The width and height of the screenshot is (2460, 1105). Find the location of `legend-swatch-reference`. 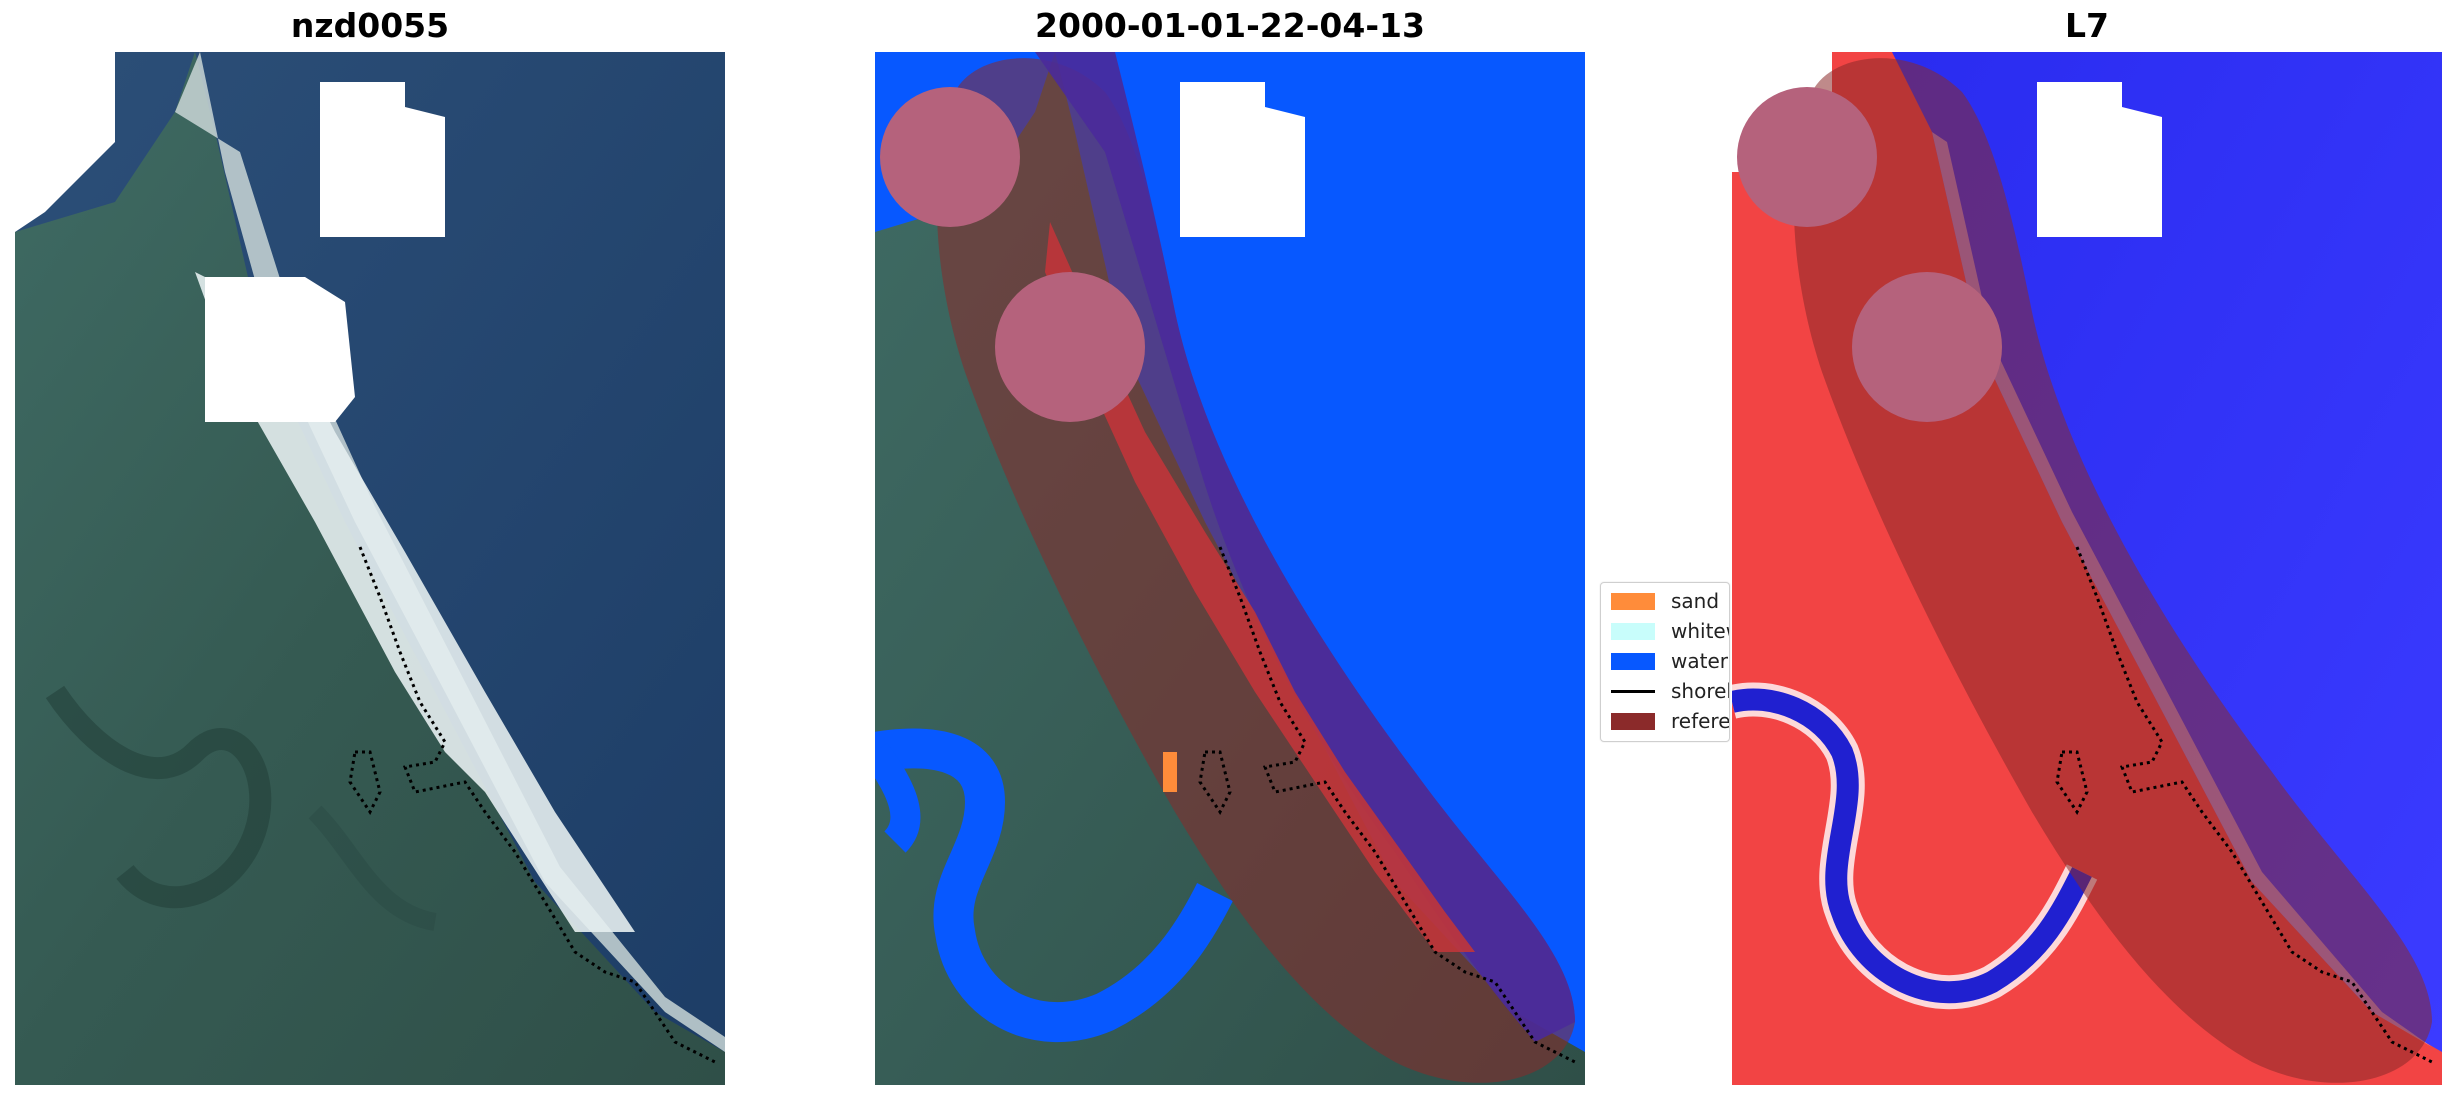

legend-swatch-reference is located at coordinates (1633, 721).